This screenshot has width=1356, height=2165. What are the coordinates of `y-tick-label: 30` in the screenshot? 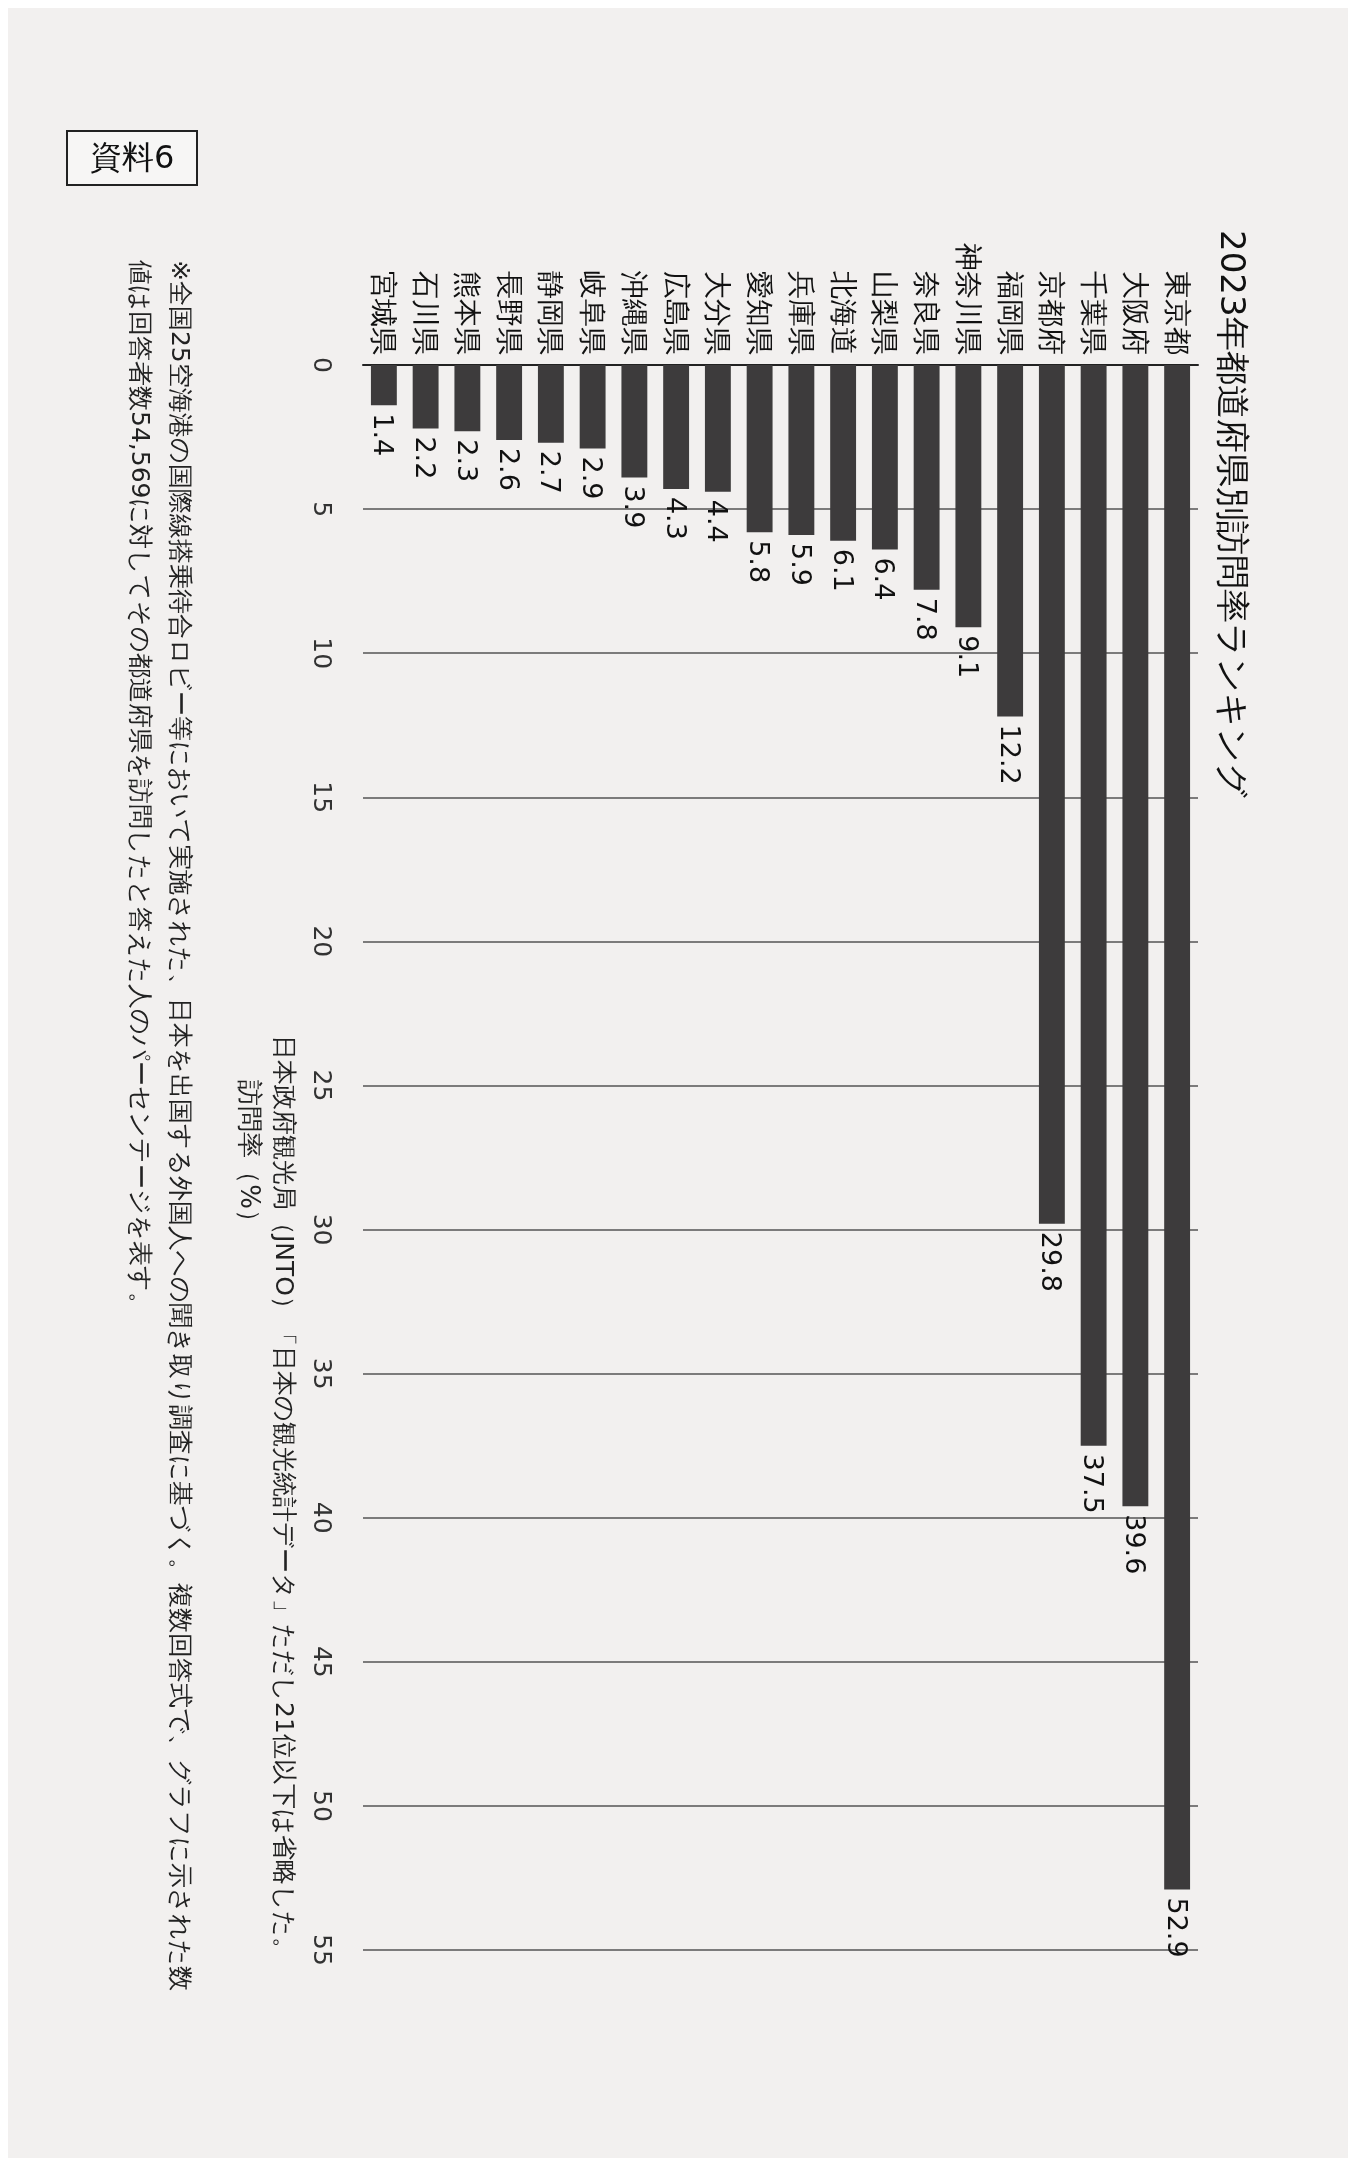 It's located at (322, 1229).